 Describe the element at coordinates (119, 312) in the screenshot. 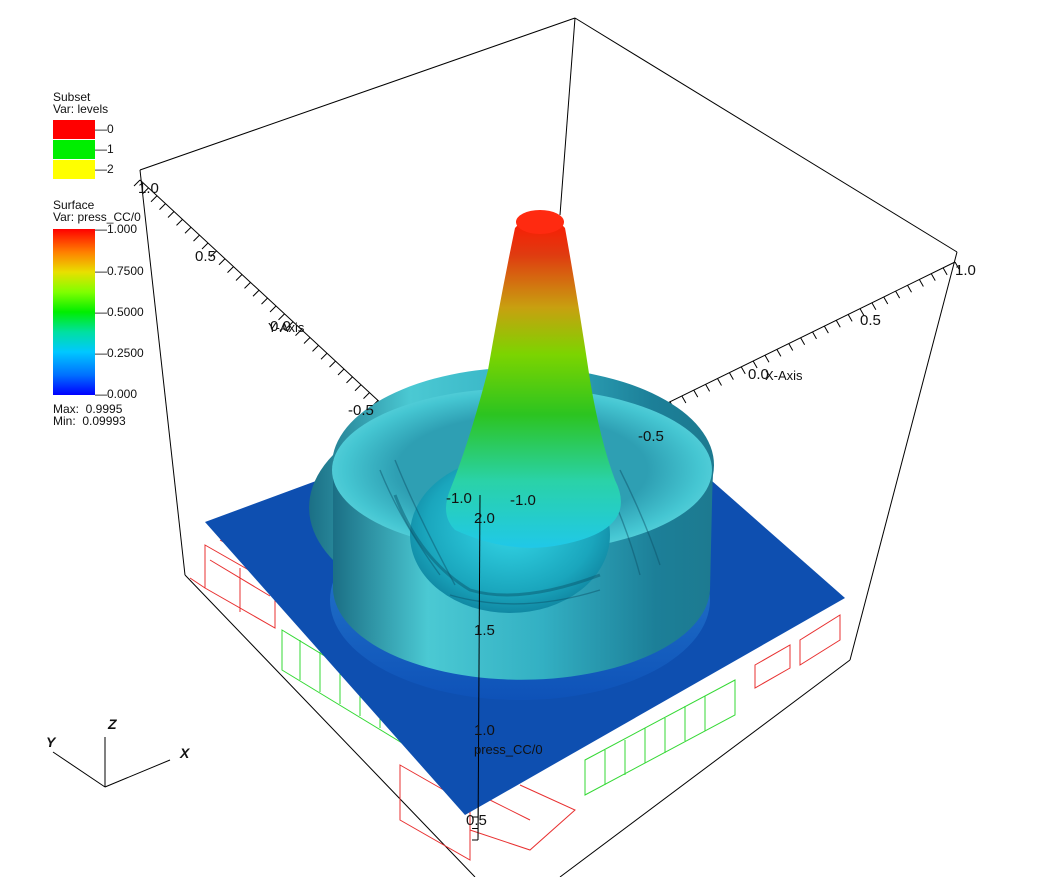

I see `colorbar-tick-05: —0.5000` at that location.